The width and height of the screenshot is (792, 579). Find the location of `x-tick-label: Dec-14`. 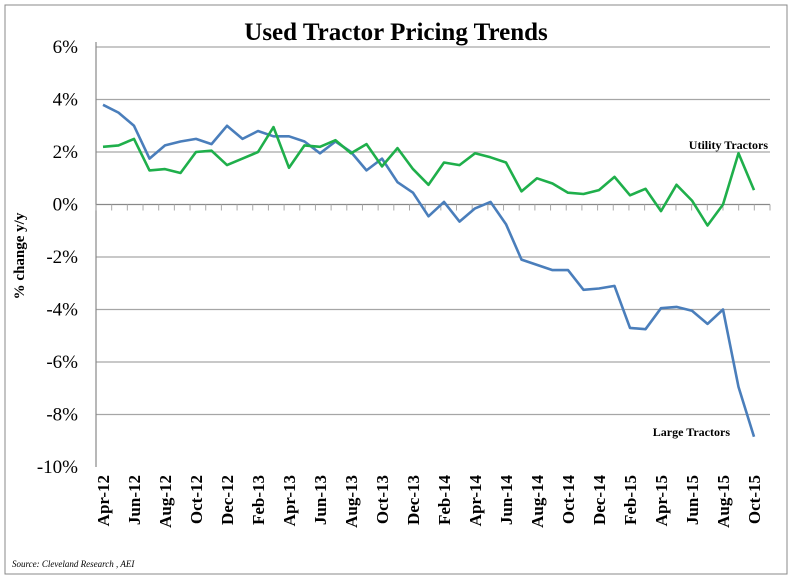

x-tick-label: Dec-14 is located at coordinates (599, 500).